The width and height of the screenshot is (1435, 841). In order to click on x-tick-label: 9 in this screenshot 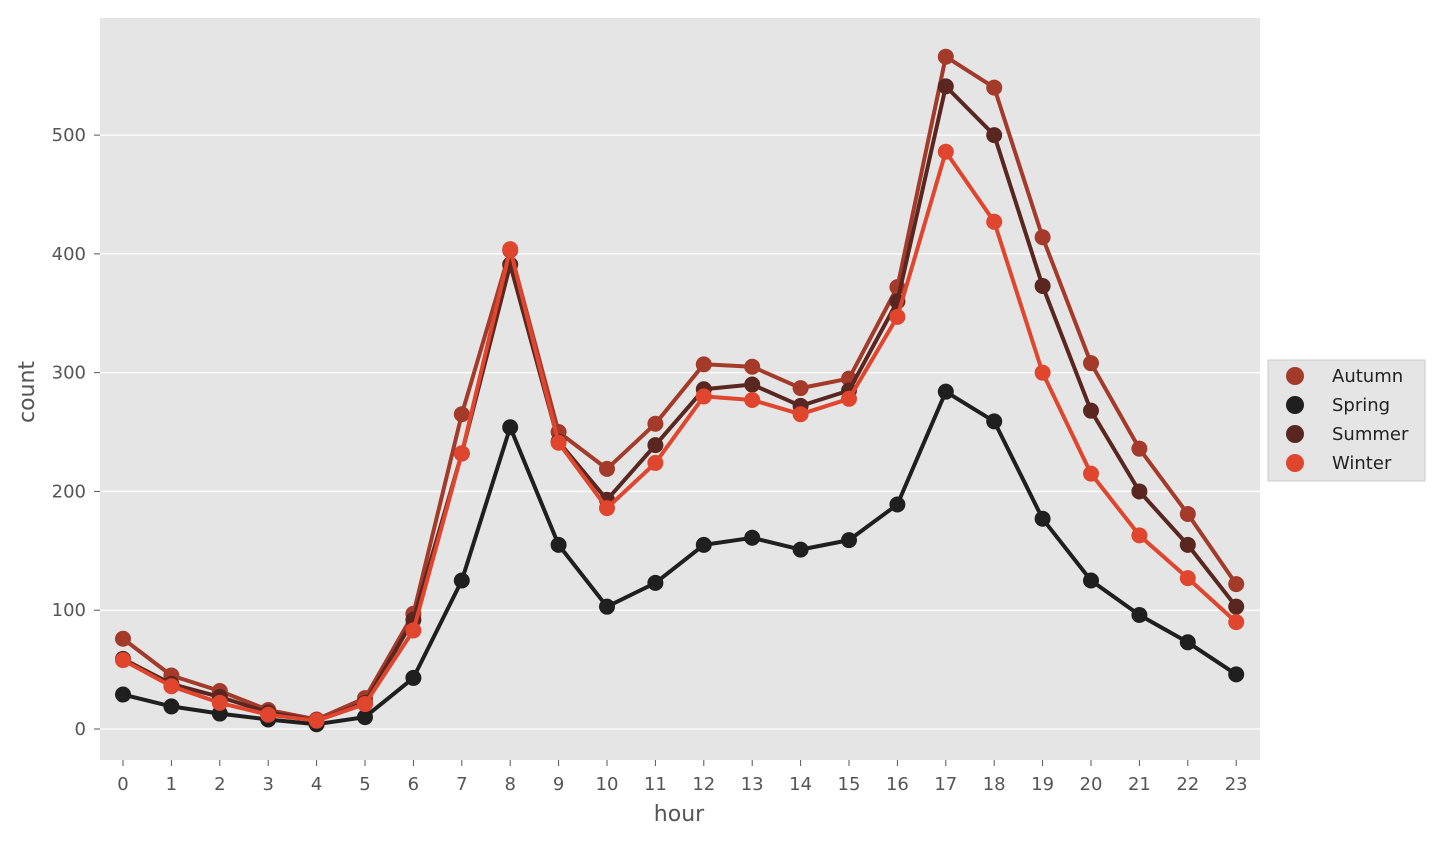, I will do `click(558, 784)`.